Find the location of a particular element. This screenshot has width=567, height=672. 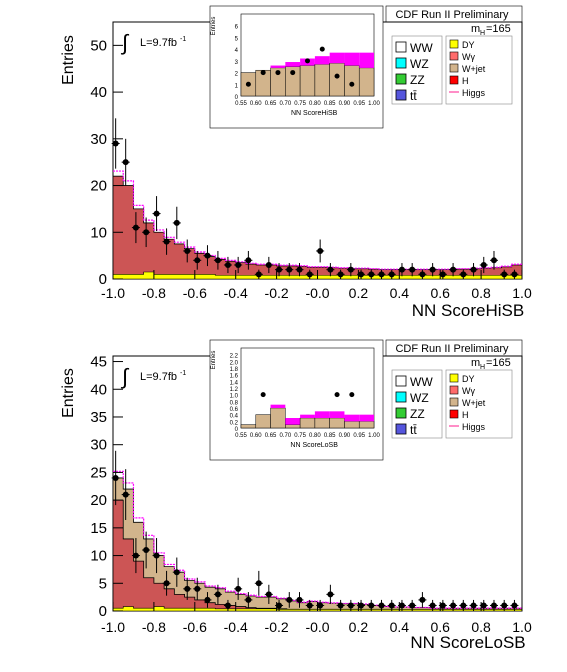

y-tick-label: 25 is located at coordinates (98, 472).